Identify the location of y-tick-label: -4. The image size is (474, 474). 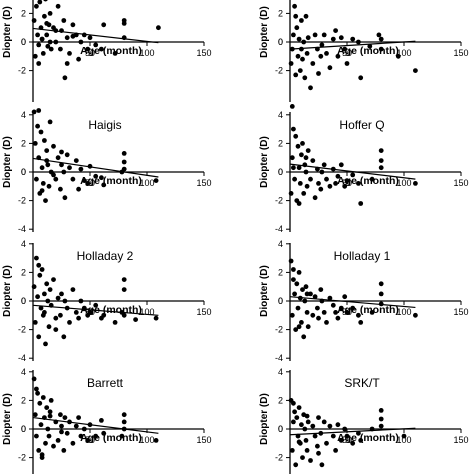
(22, 358).